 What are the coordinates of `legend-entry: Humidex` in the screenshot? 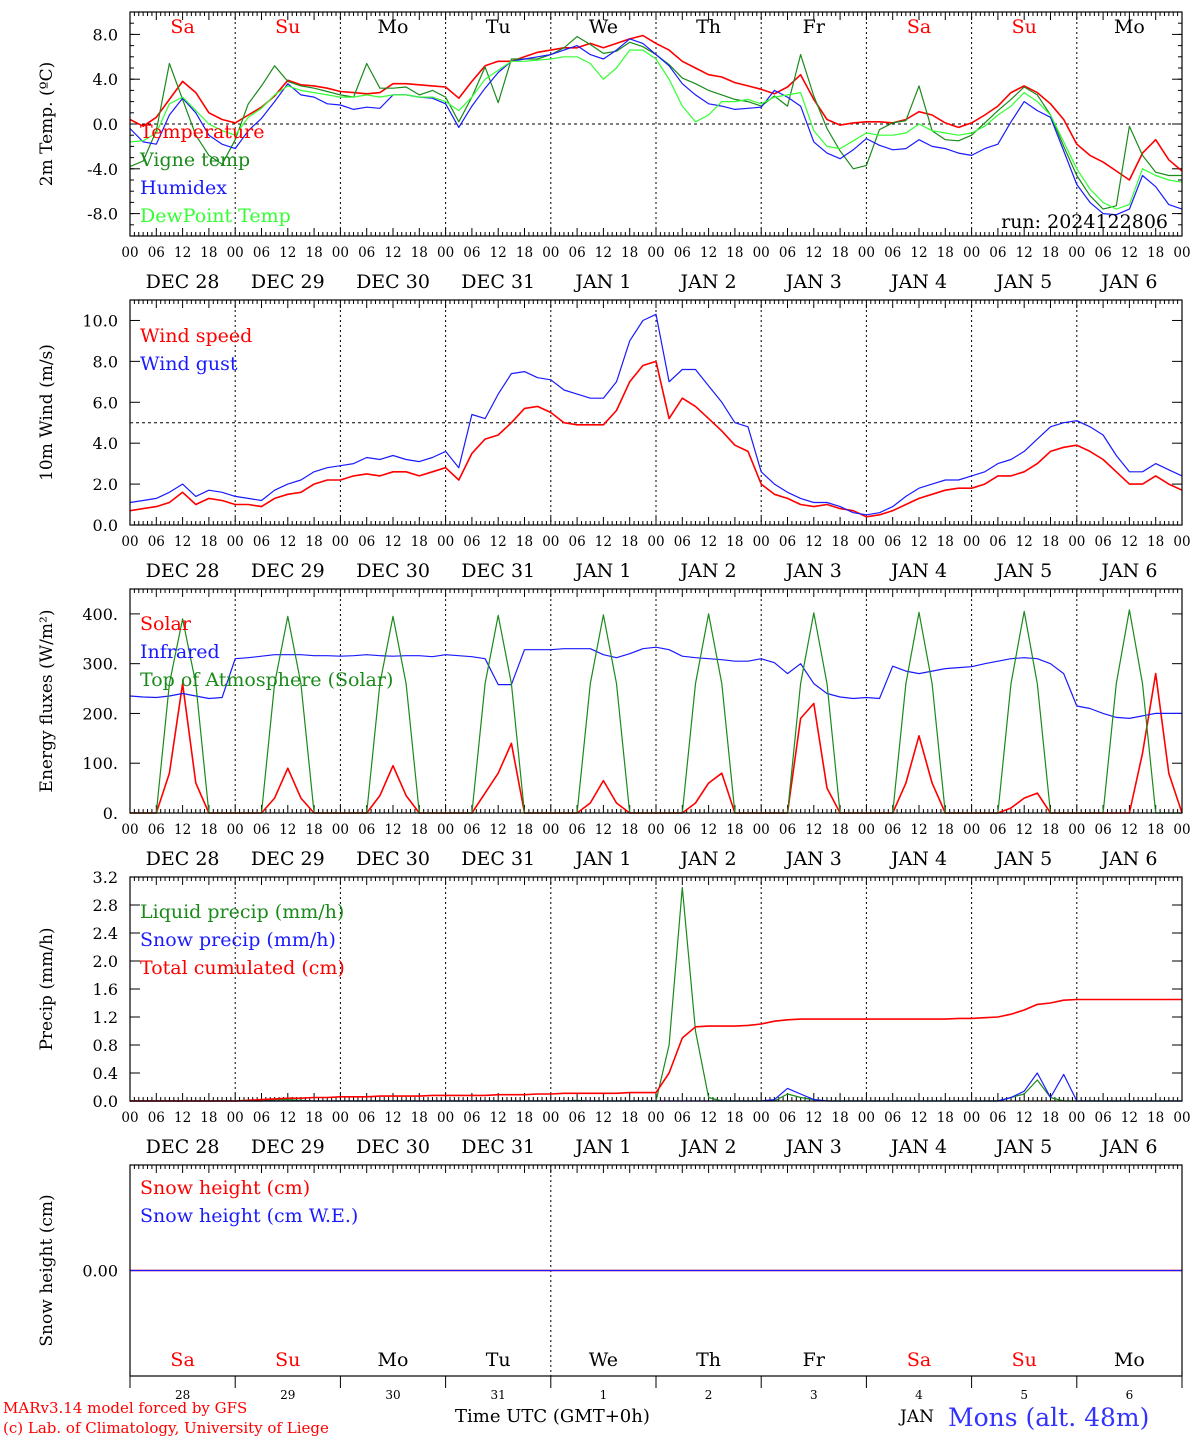 It's located at (183, 188).